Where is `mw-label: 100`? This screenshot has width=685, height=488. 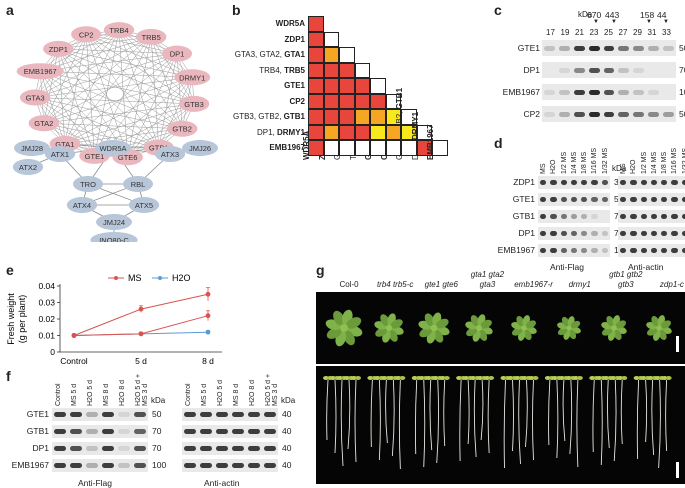
mw-label: 100 is located at coordinates (159, 465).